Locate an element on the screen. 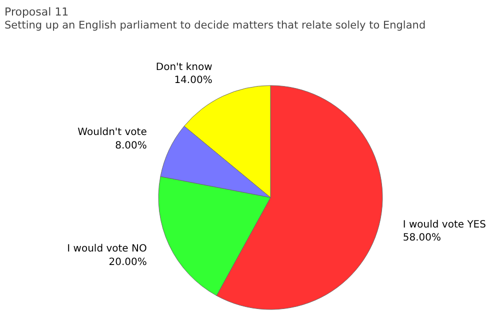 Image resolution: width=488 pixels, height=334 pixels. data-label: 20.00% is located at coordinates (127, 262).